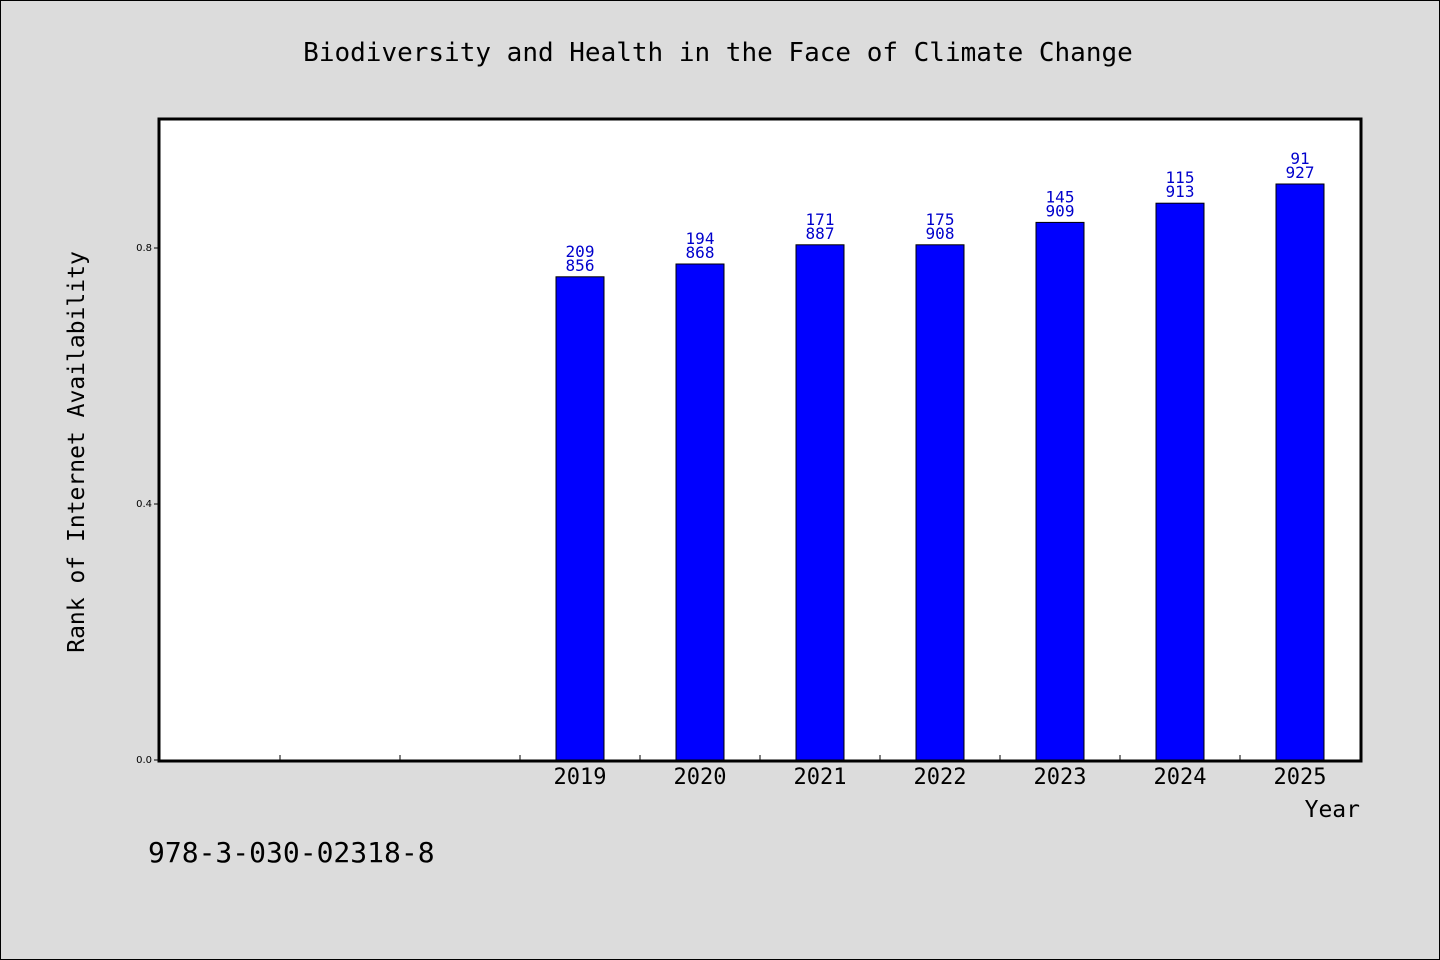  What do you see at coordinates (700, 777) in the screenshot?
I see `x-tick-label: 2020` at bounding box center [700, 777].